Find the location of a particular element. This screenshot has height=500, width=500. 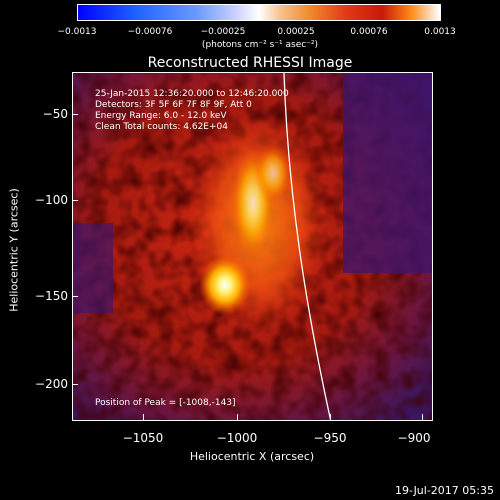

colorbar is located at coordinates (259, 12).